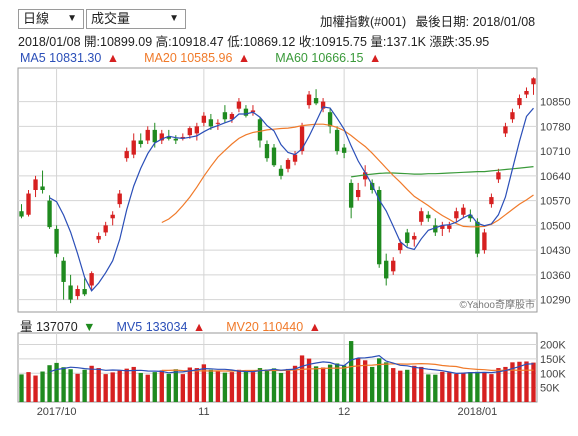 Image resolution: width=578 pixels, height=436 pixels. I want to click on period-select-value: 日線, so click(36, 18).